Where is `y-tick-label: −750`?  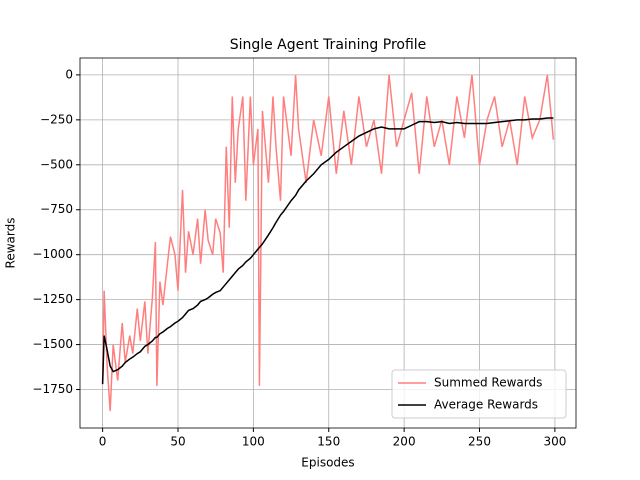
y-tick-label: −750 is located at coordinates (56, 209).